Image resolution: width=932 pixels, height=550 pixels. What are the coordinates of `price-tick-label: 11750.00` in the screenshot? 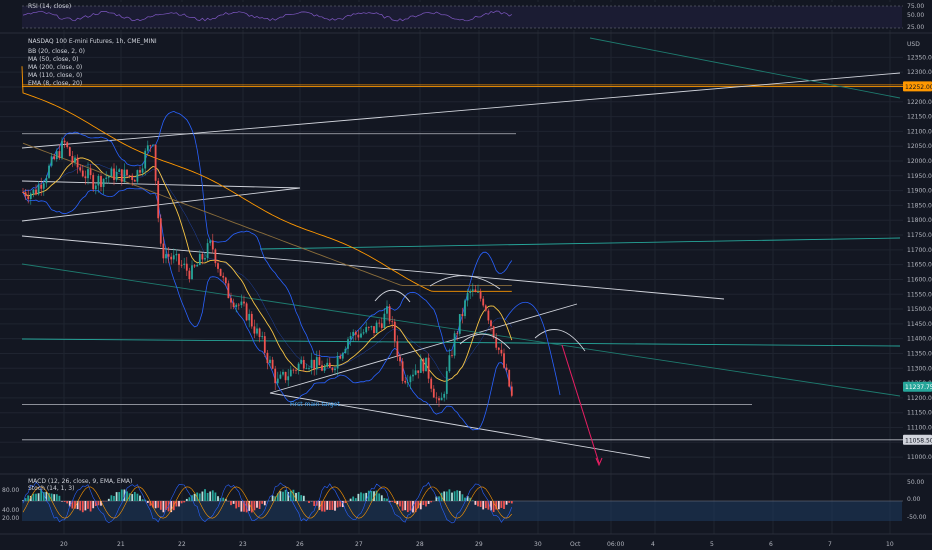 It's located at (919, 235).